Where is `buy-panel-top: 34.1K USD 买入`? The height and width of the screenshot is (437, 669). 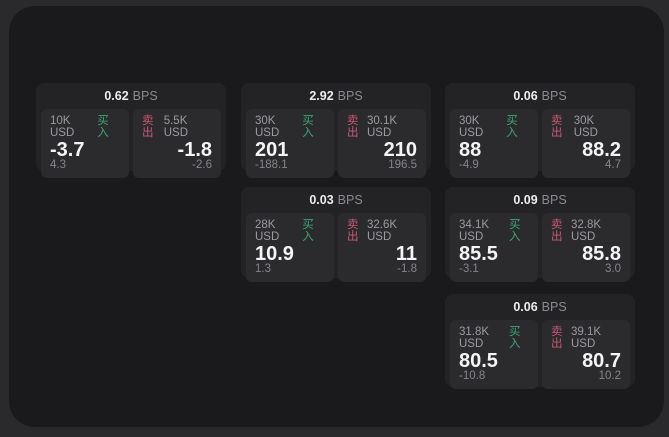 buy-panel-top: 34.1K USD 买入 is located at coordinates (494, 231).